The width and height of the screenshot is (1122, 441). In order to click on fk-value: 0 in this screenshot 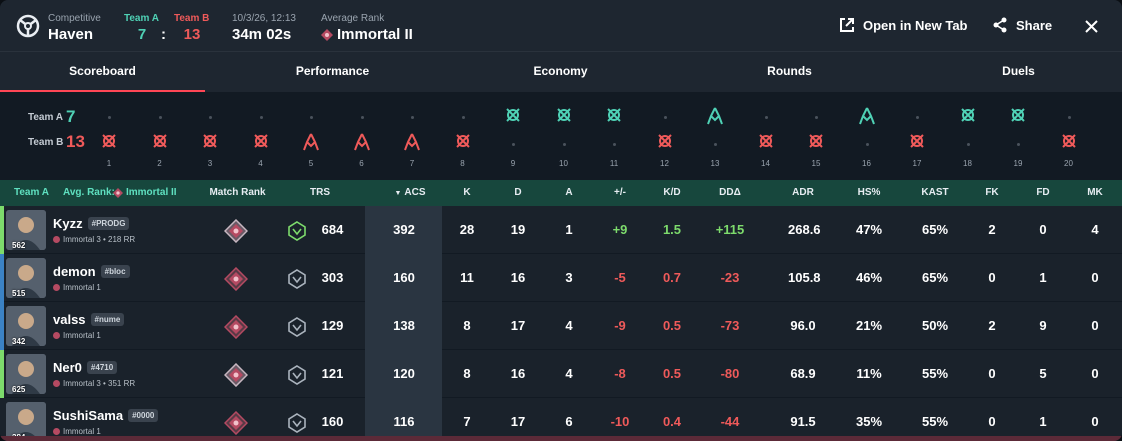, I will do `click(992, 277)`.